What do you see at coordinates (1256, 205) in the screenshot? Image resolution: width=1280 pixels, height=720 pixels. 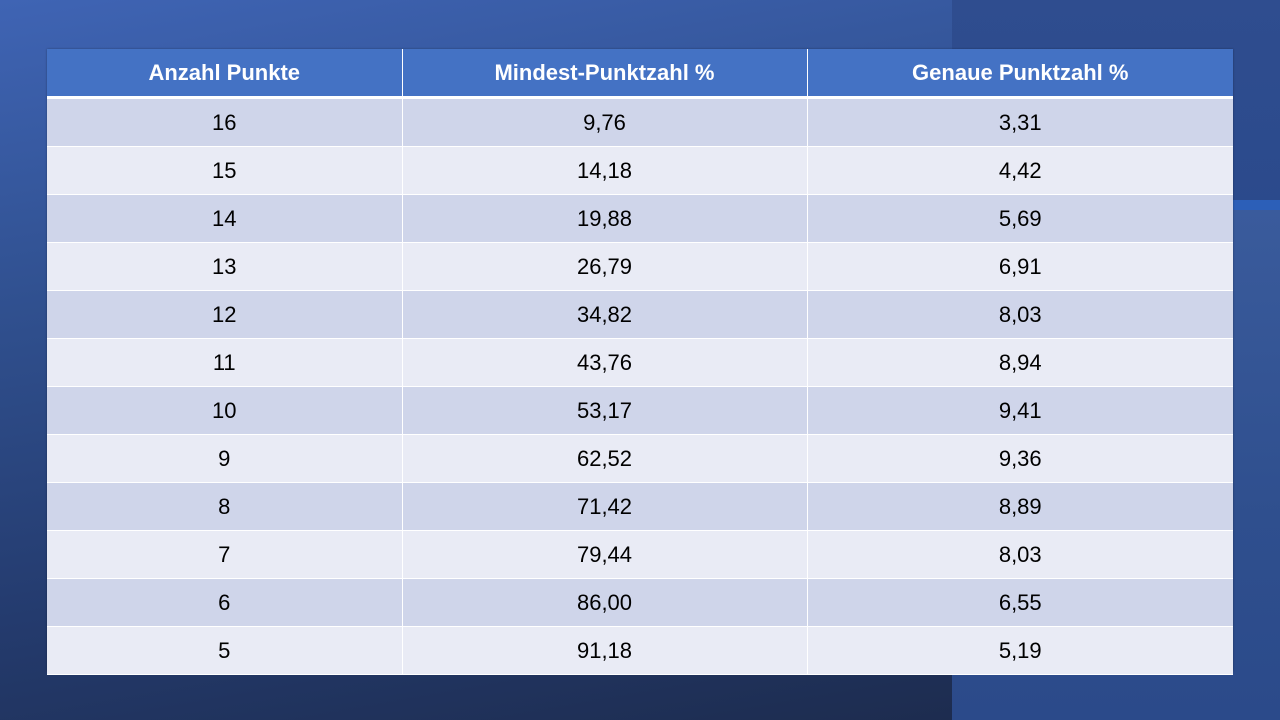 I see `slide-background-accent` at bounding box center [1256, 205].